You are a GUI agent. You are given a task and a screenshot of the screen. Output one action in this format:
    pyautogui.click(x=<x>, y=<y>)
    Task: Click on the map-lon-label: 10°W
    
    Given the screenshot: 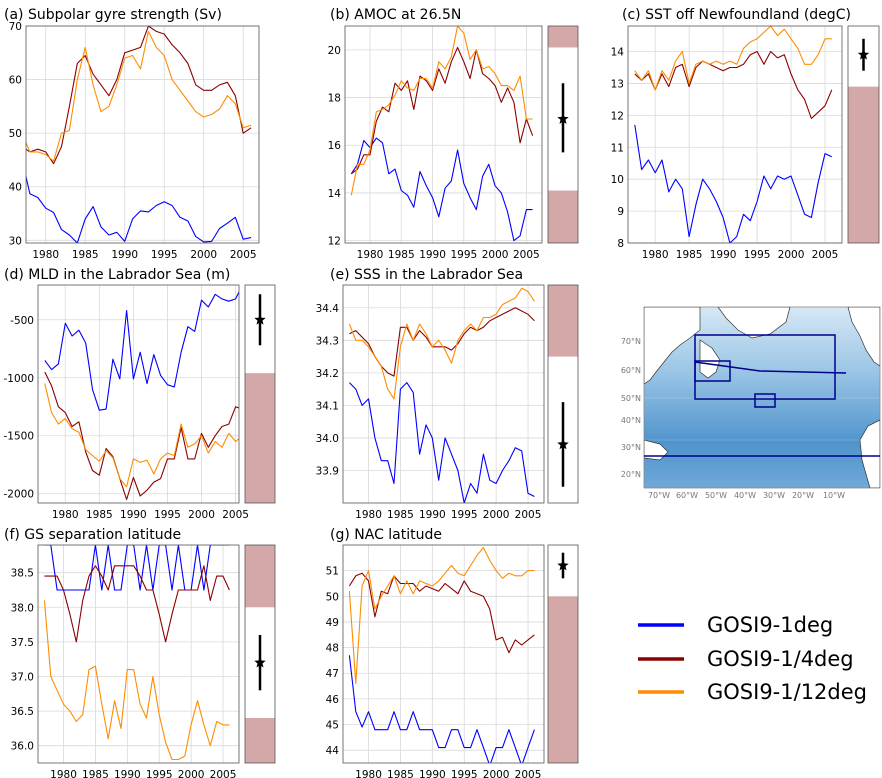 What is the action you would take?
    pyautogui.click(x=834, y=495)
    